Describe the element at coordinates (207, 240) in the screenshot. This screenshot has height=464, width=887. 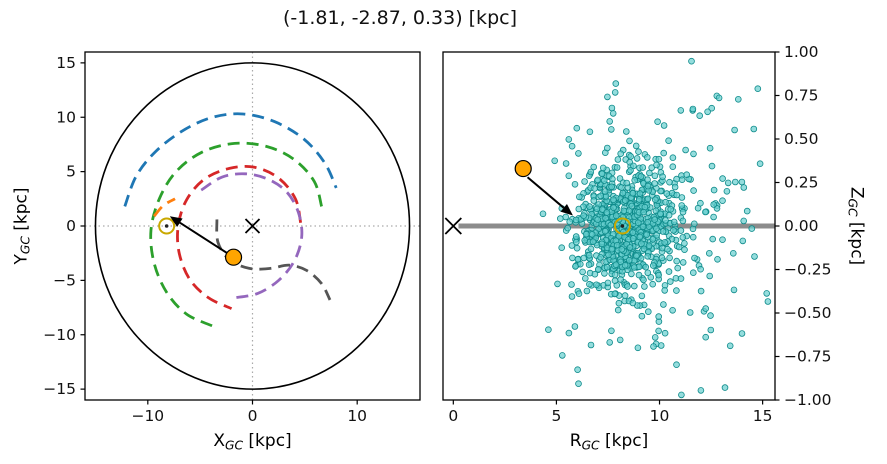
I see `arrow-shaft` at that location.